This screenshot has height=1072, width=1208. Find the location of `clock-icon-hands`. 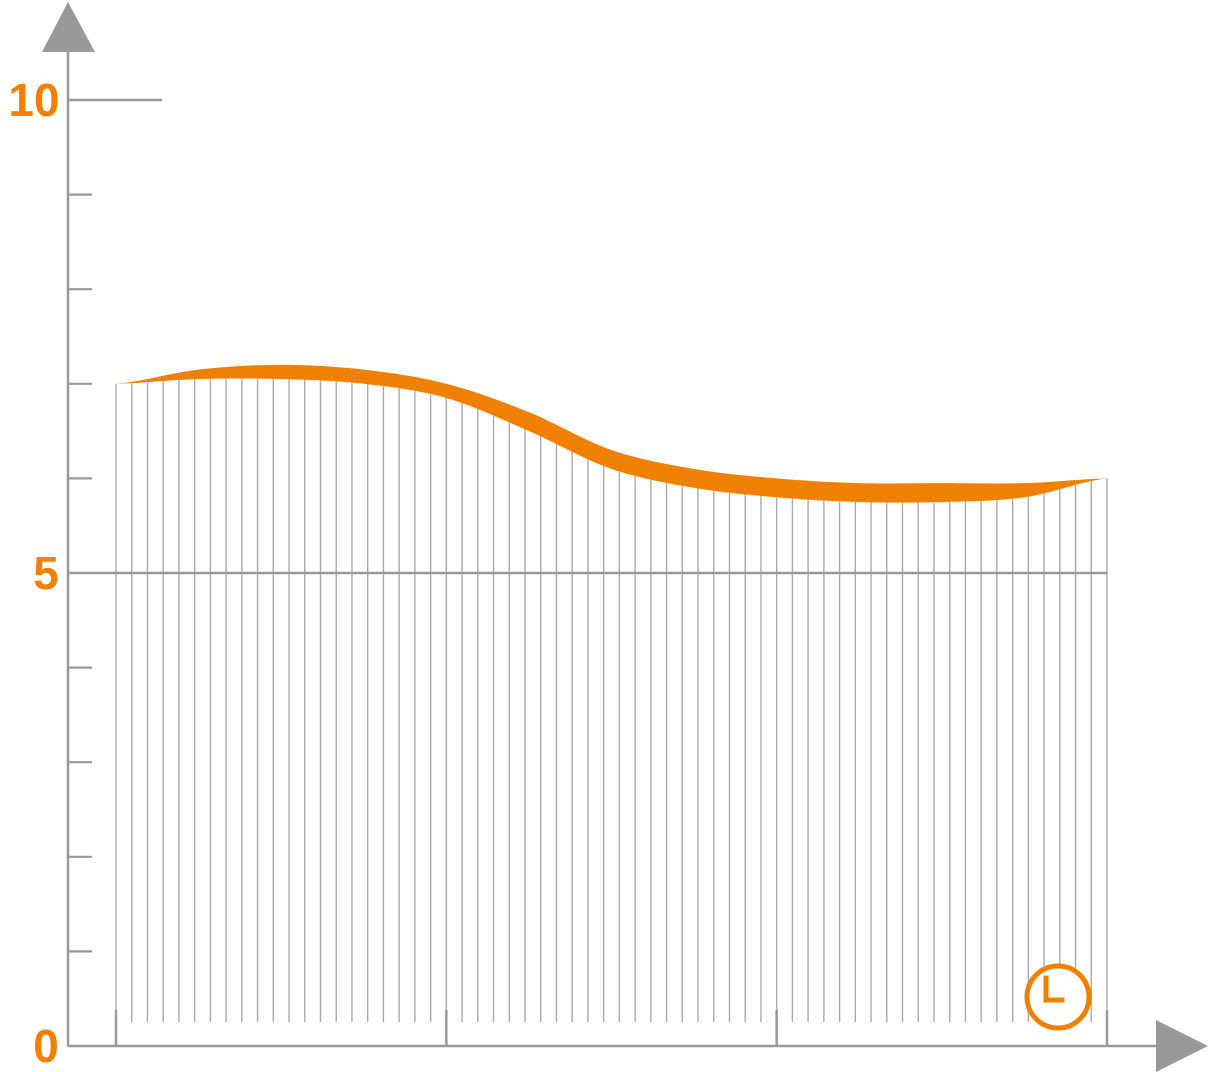

clock-icon-hands is located at coordinates (1054, 989).